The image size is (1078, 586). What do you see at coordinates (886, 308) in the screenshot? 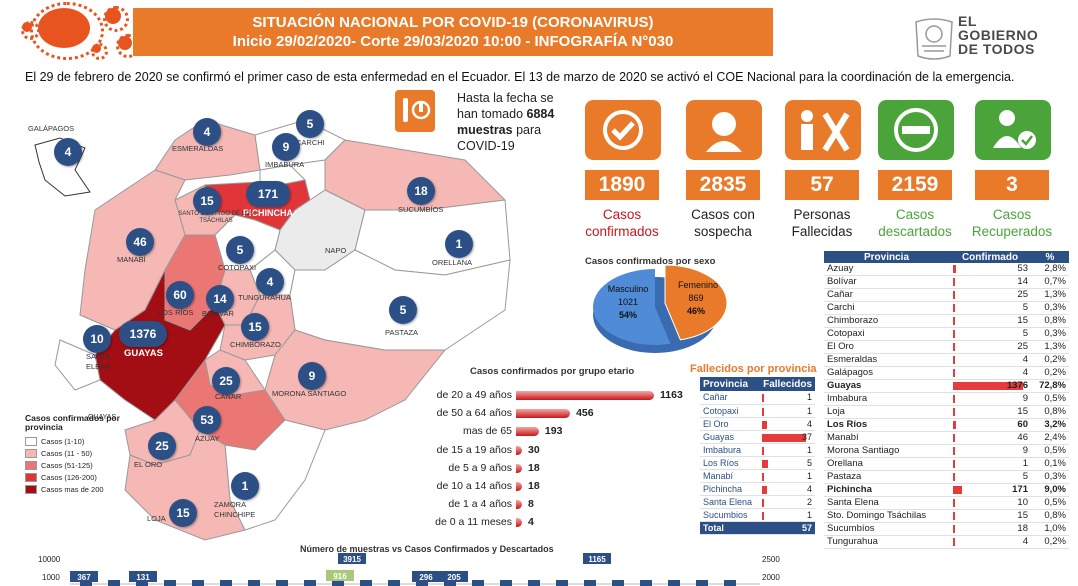
I see `province-name: Carchi` at bounding box center [886, 308].